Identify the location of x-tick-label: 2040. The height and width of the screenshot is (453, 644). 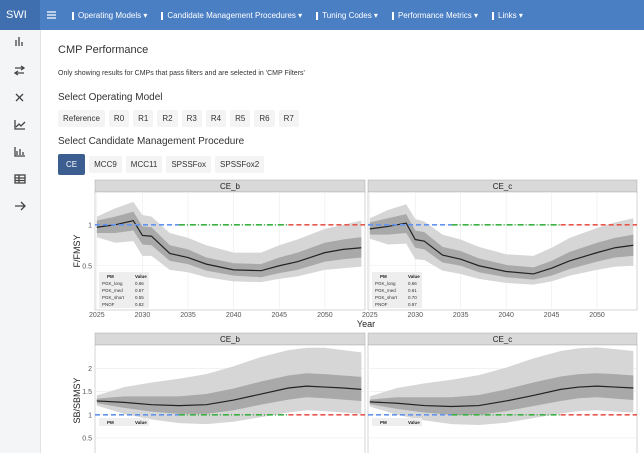
(234, 315).